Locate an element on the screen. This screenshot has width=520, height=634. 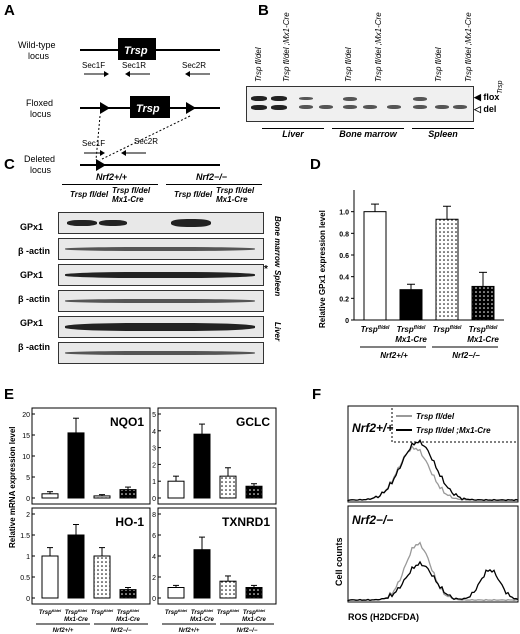
histogram-frame-top is located at coordinates (433, 454).